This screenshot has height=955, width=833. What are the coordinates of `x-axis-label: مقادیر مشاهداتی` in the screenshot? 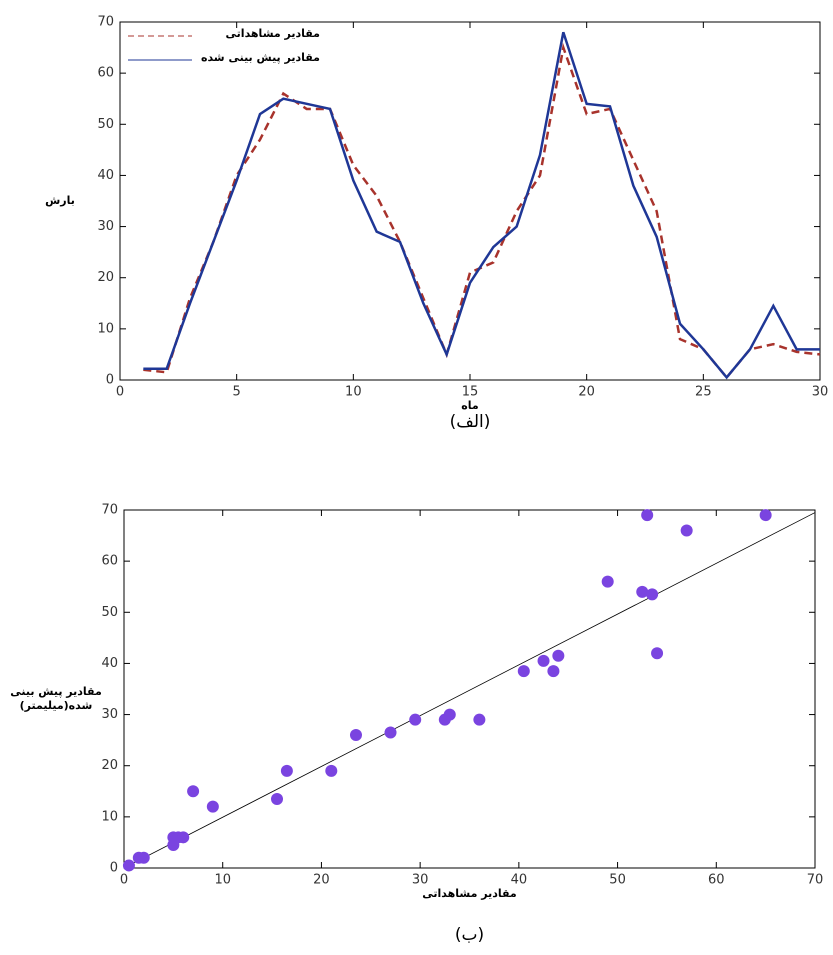 It's located at (469, 893).